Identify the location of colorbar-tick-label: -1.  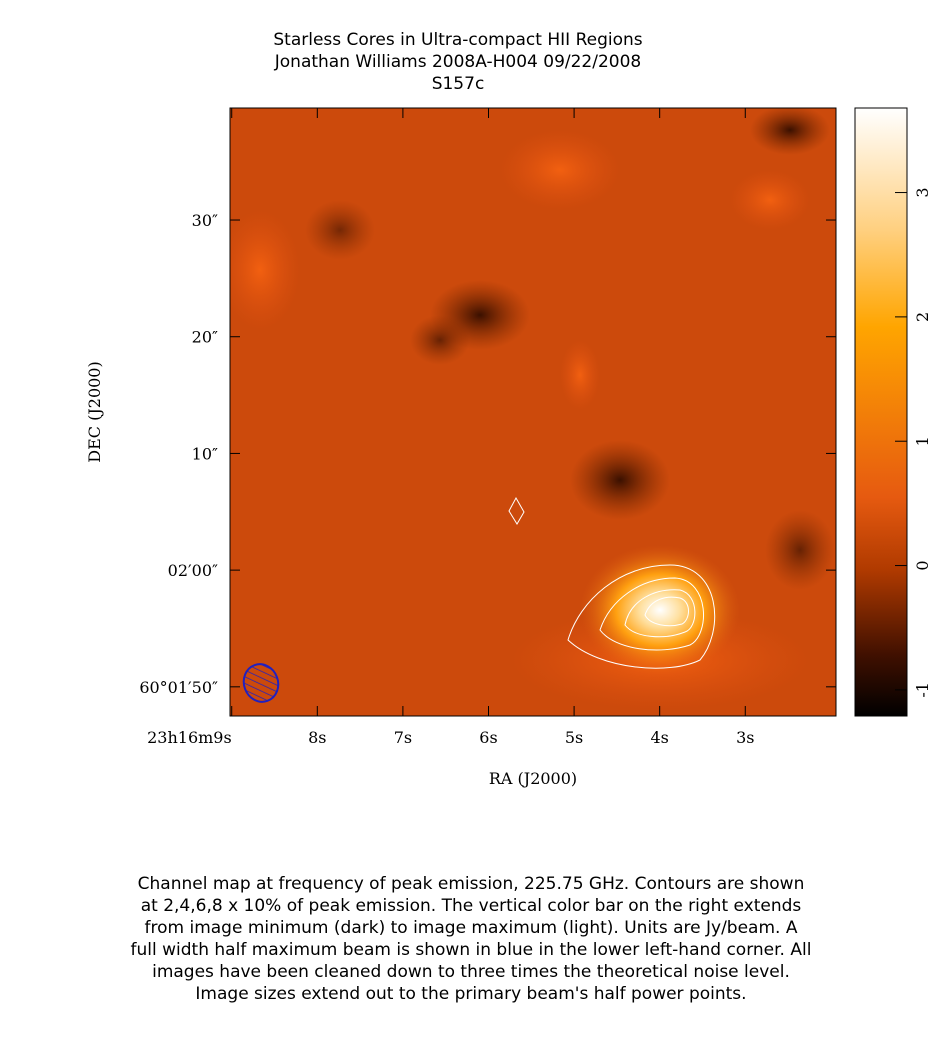
(922, 690).